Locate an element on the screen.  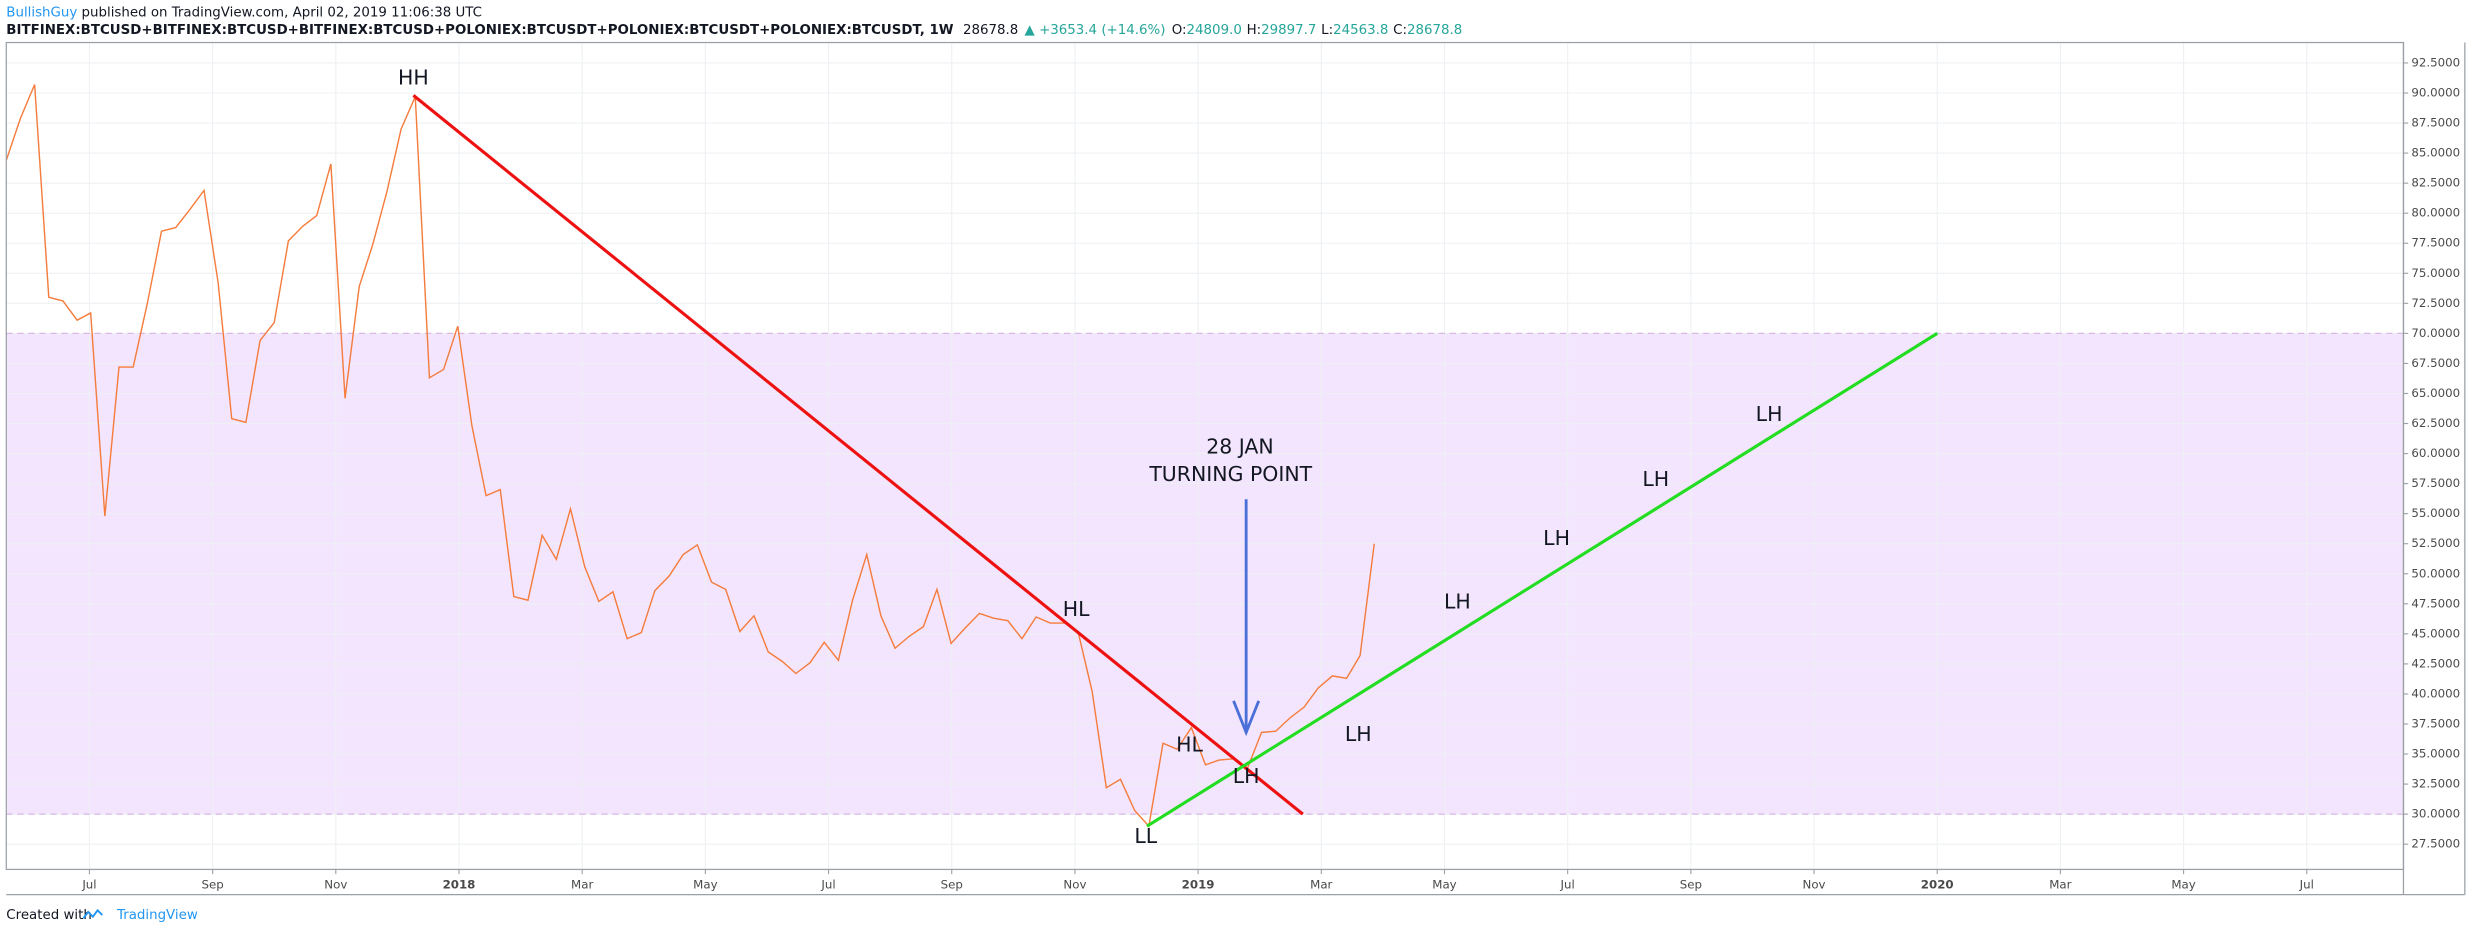
arrow-head is located at coordinates (1246, 718).